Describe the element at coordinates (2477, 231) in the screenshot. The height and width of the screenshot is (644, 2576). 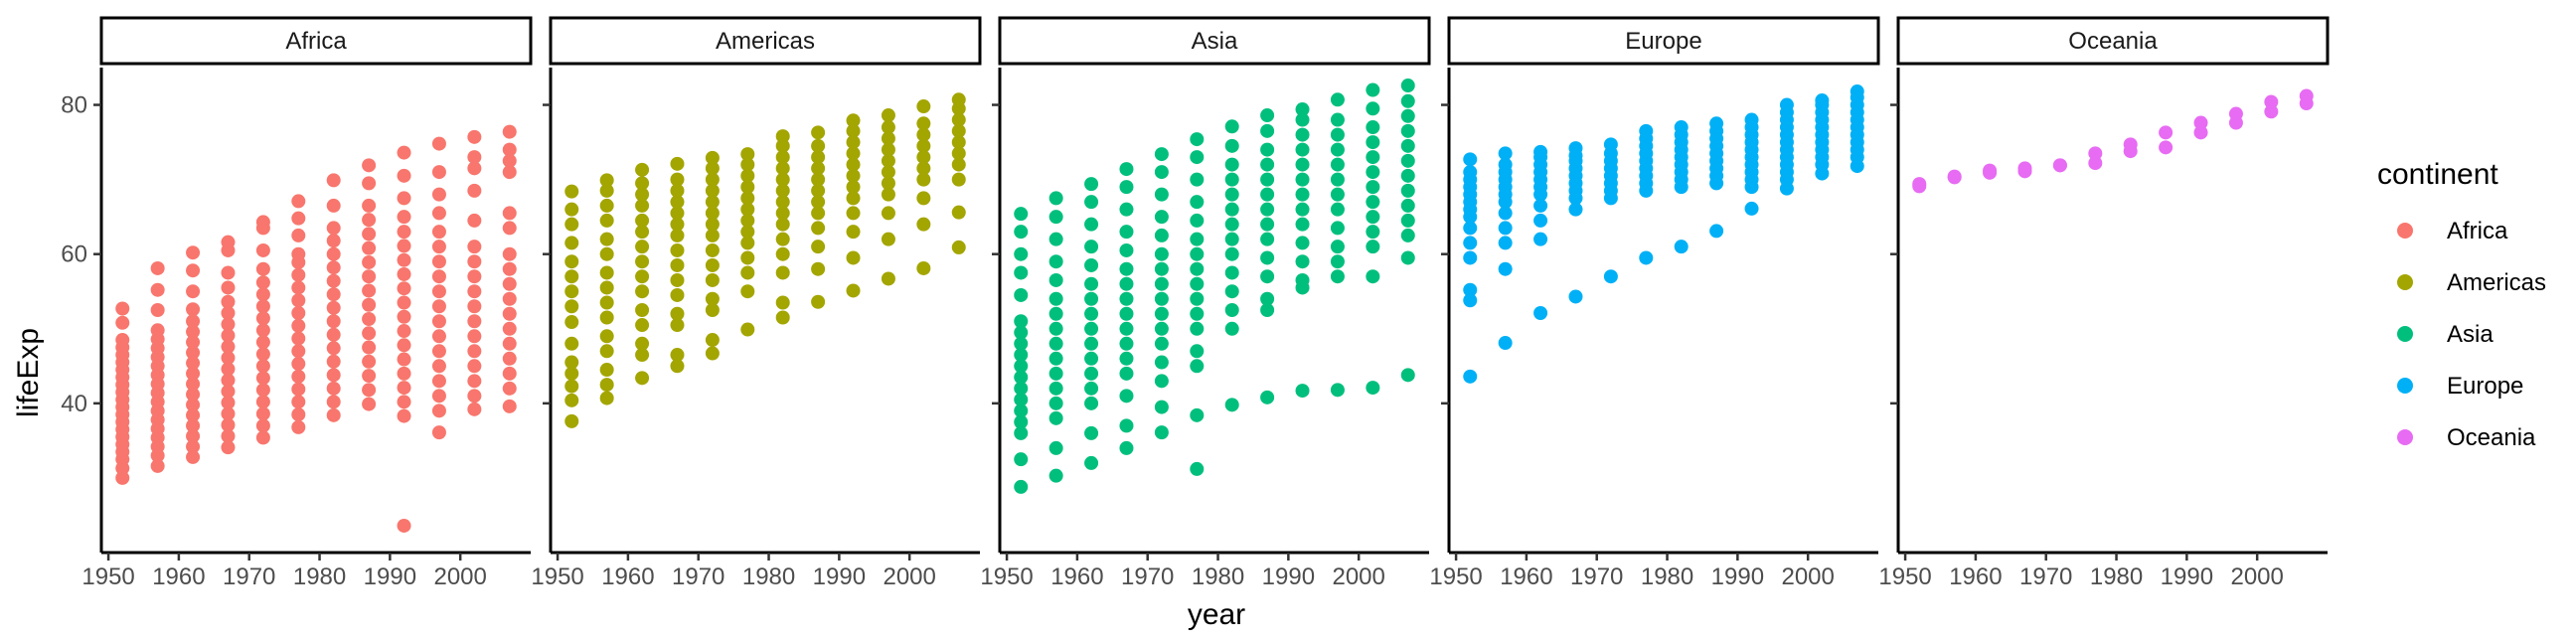
I see `legend-label: Africa` at that location.